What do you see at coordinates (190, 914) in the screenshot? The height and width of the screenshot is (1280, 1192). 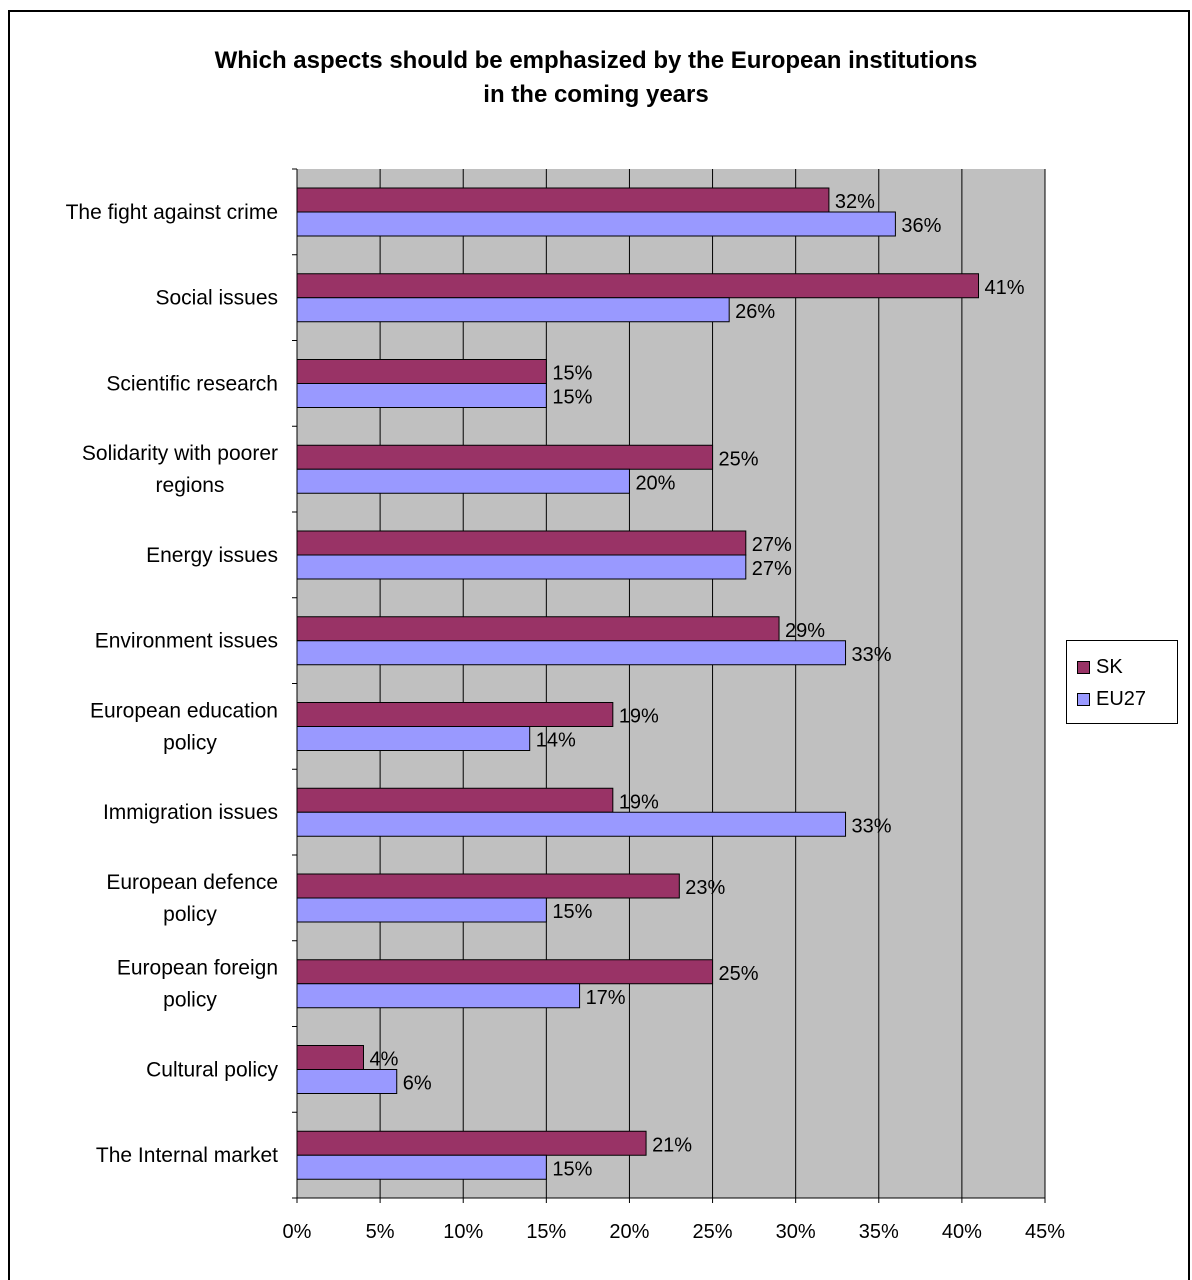 I see `category-label-8: policy` at bounding box center [190, 914].